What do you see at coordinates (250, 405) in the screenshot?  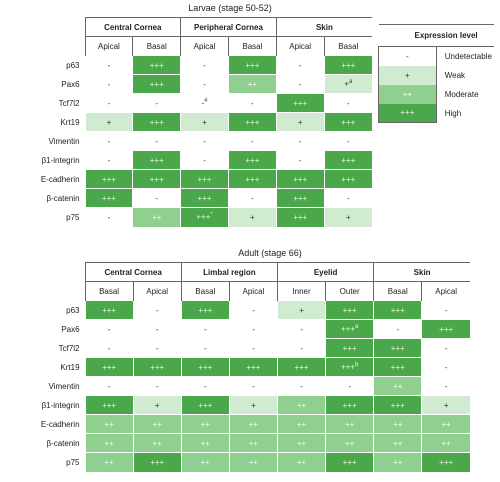 I see `table-row: β1-integrin +++ + +++ + ++ +++ +++ +` at bounding box center [250, 405].